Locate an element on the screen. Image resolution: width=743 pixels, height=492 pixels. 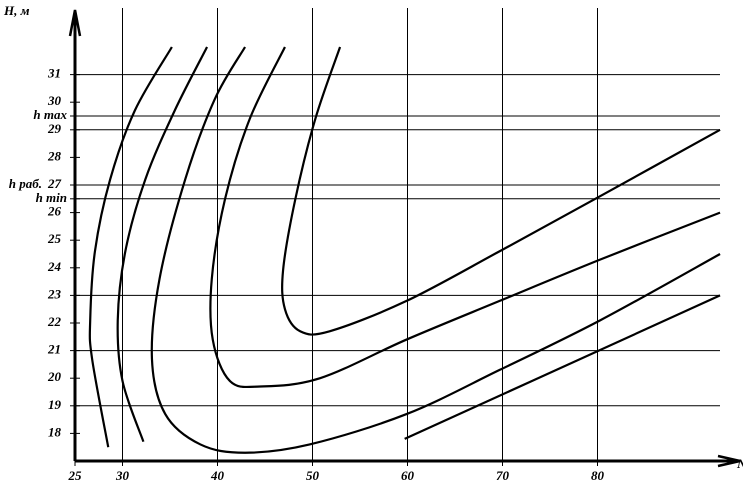
y-tick-label: 19 is located at coordinates (55, 404).